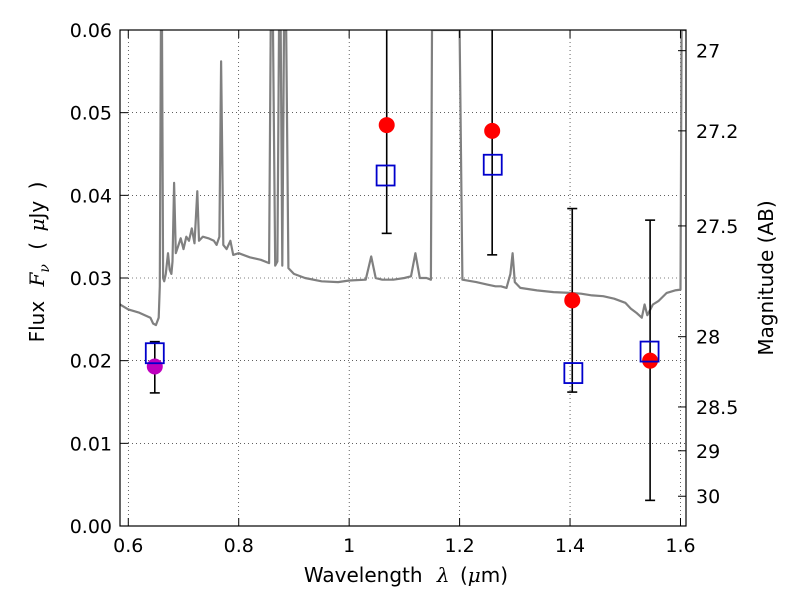  Describe the element at coordinates (708, 52) in the screenshot. I see `right-tick-label: 27` at that location.